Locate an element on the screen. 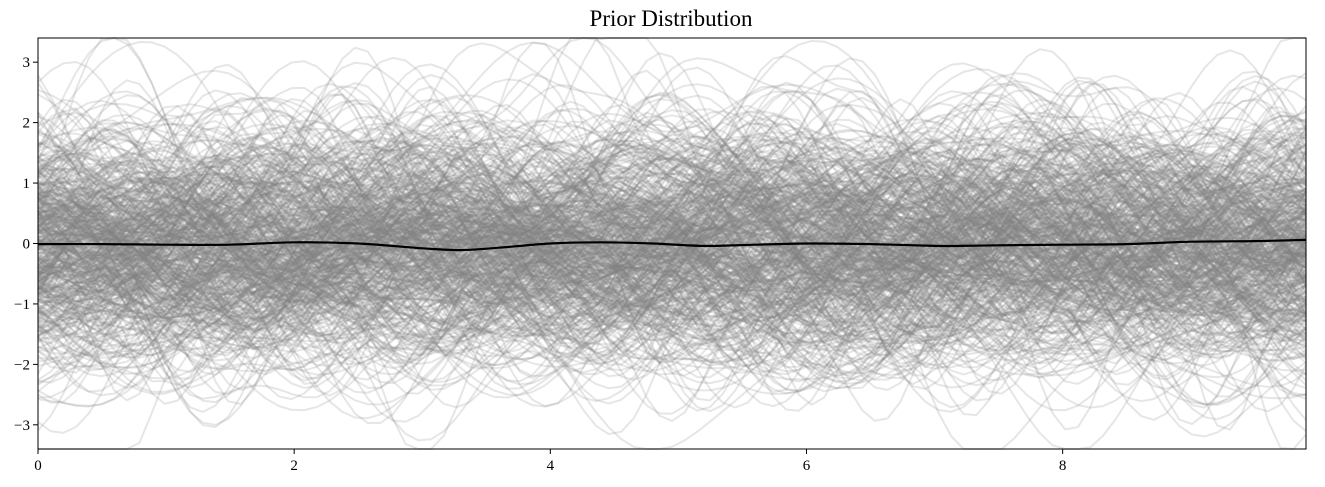 The width and height of the screenshot is (1325, 487). x-tick-label: 8 is located at coordinates (1063, 466).